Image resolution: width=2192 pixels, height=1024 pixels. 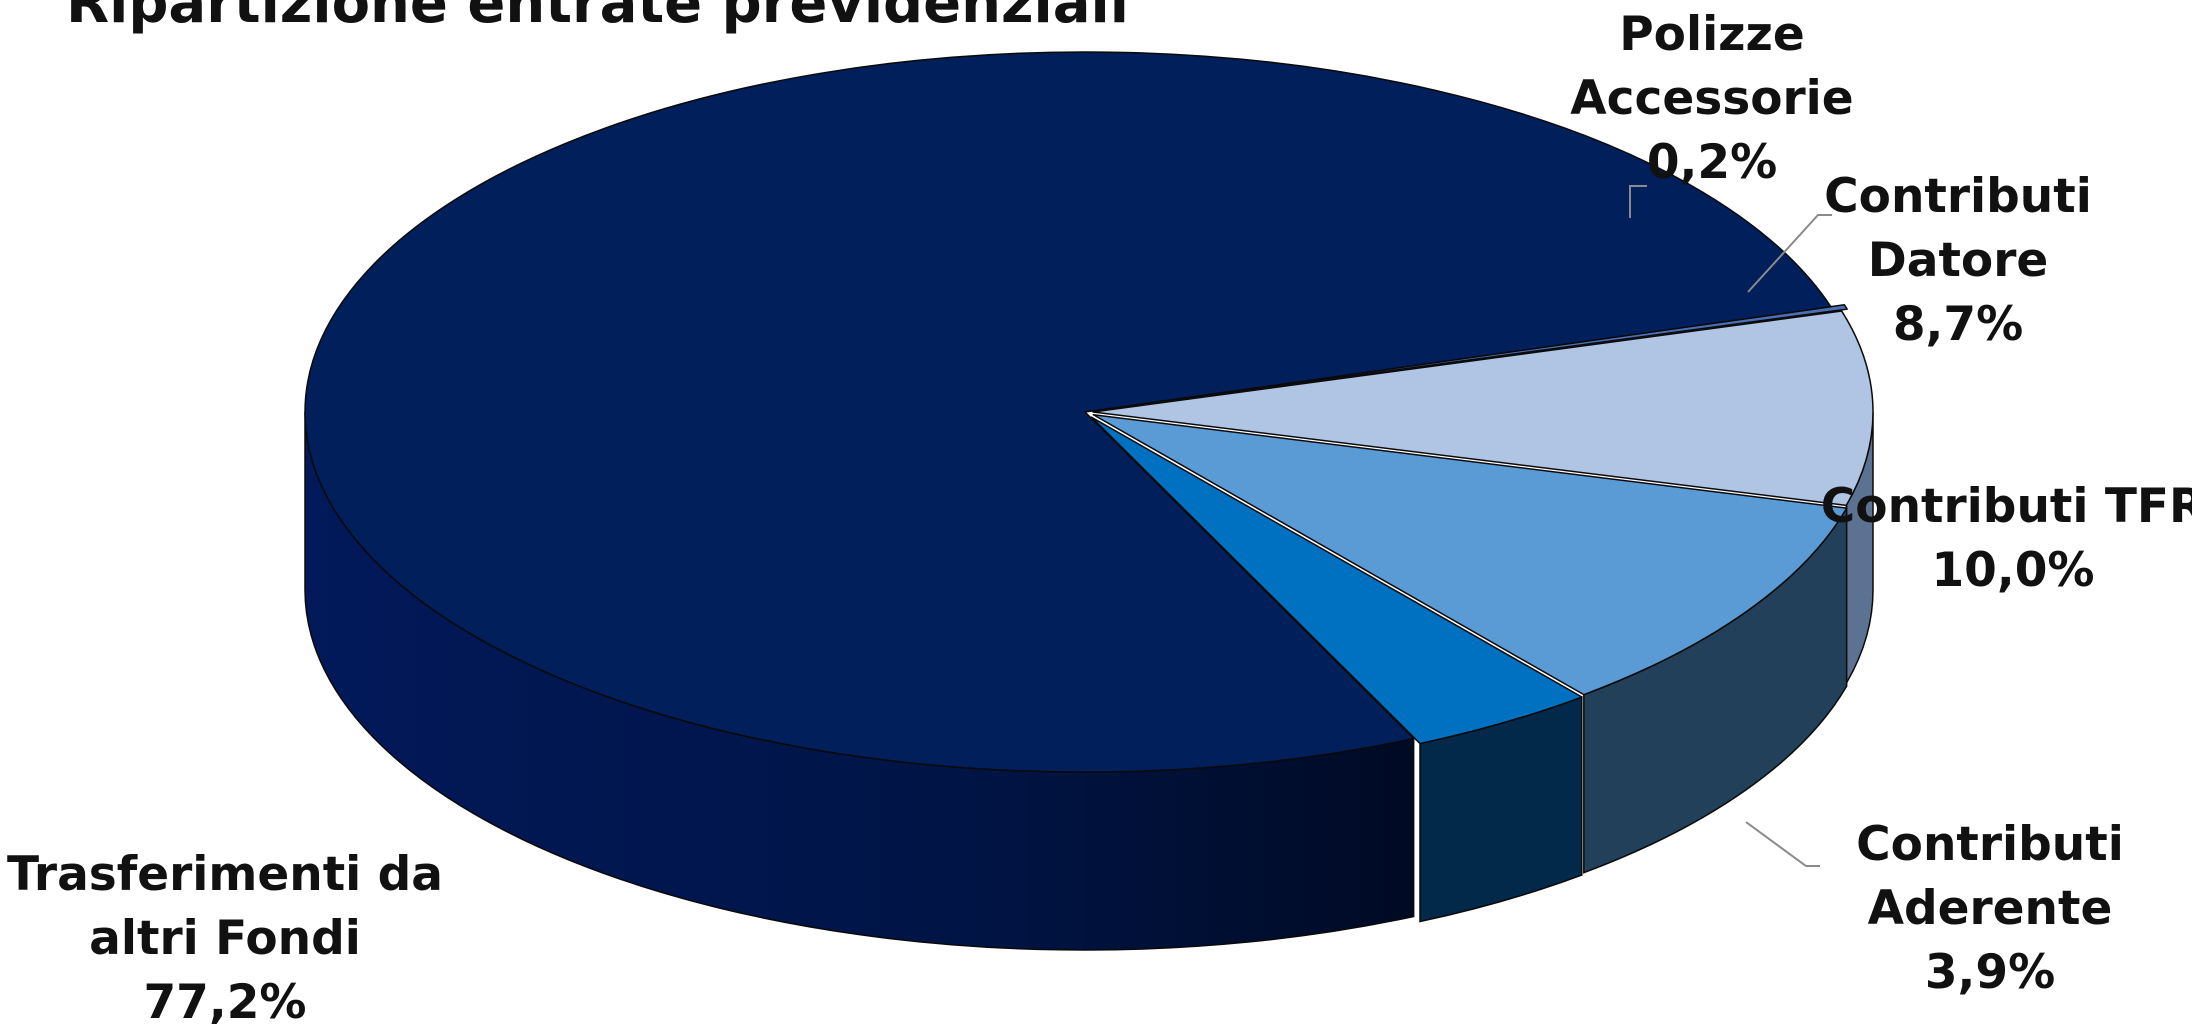 What do you see at coordinates (1483, 408) in the screenshot?
I see `pie-slice-contributi-datore` at bounding box center [1483, 408].